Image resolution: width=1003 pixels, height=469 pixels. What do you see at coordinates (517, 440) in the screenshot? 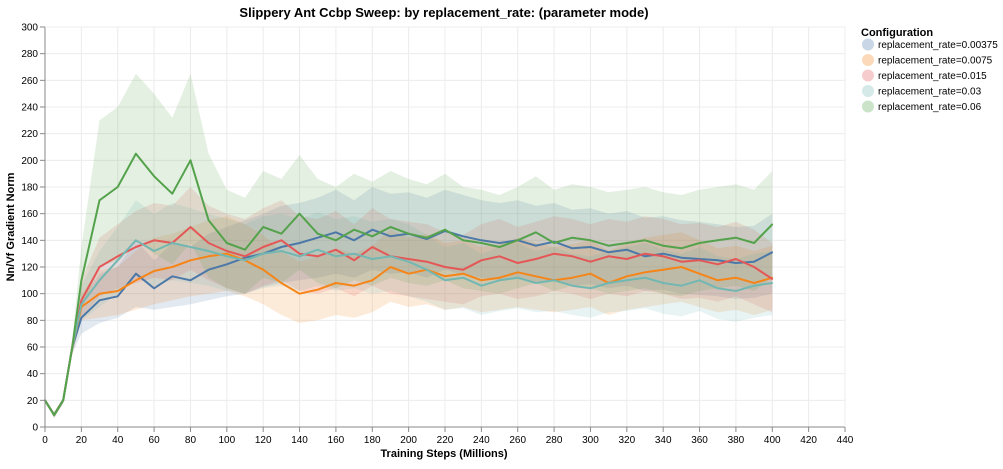
I see `x-tick-label: 260` at bounding box center [517, 440].